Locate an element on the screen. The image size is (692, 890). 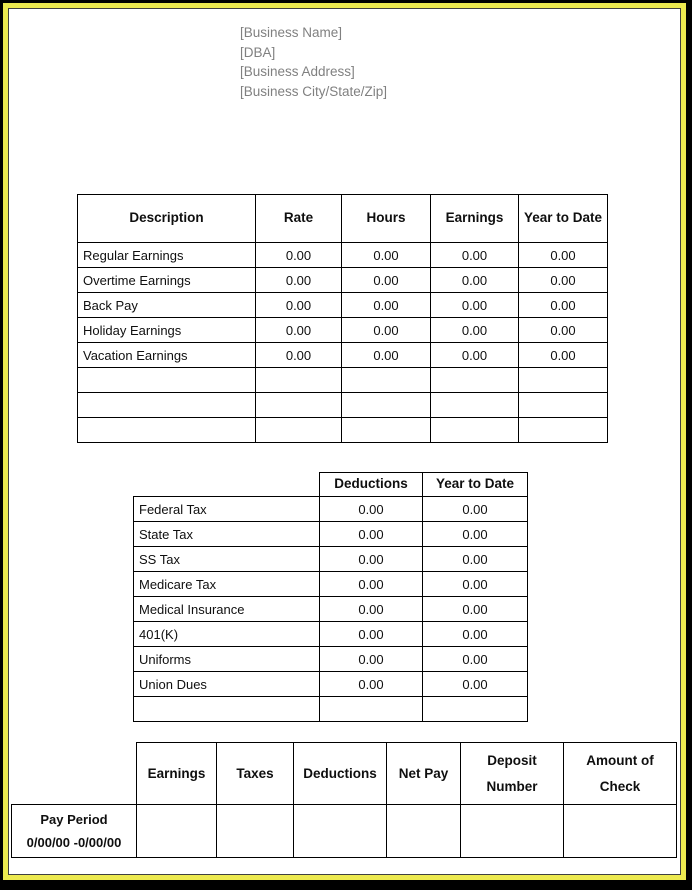
business-dba-placeholder: [DBA] is located at coordinates (258, 52).